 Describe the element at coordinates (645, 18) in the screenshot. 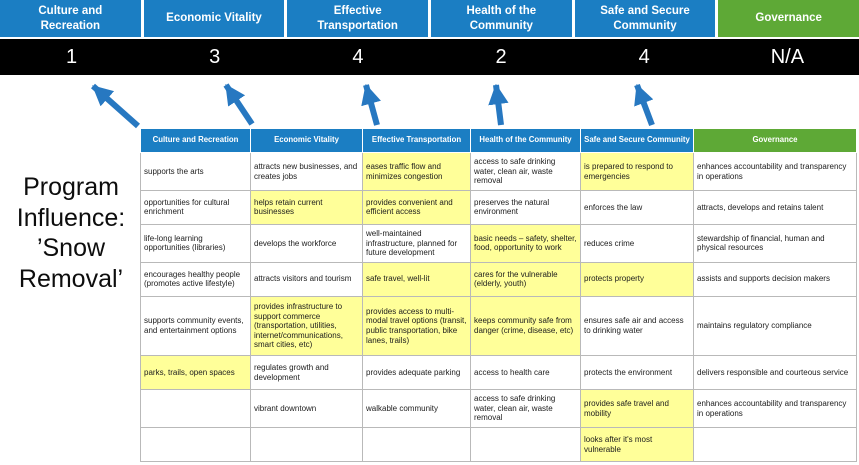

I see `scoreboard-label-5: Safe and Secure Community` at that location.